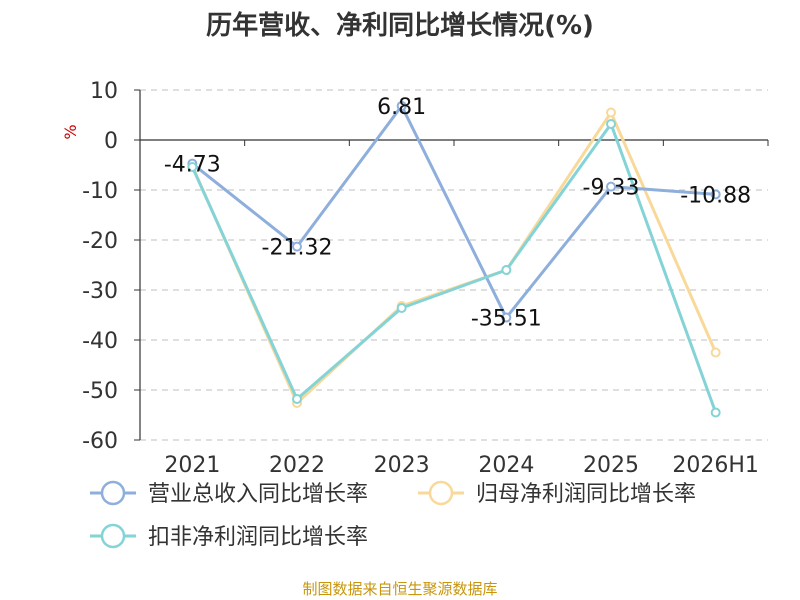 The height and width of the screenshot is (600, 800). I want to click on y-tick-label: -20, so click(100, 241).